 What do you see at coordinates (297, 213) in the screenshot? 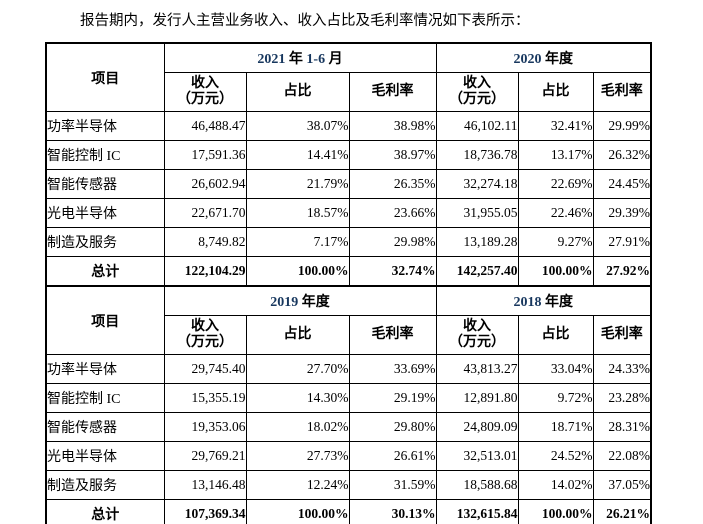
I see `cell-share: 18.57%` at bounding box center [297, 213].